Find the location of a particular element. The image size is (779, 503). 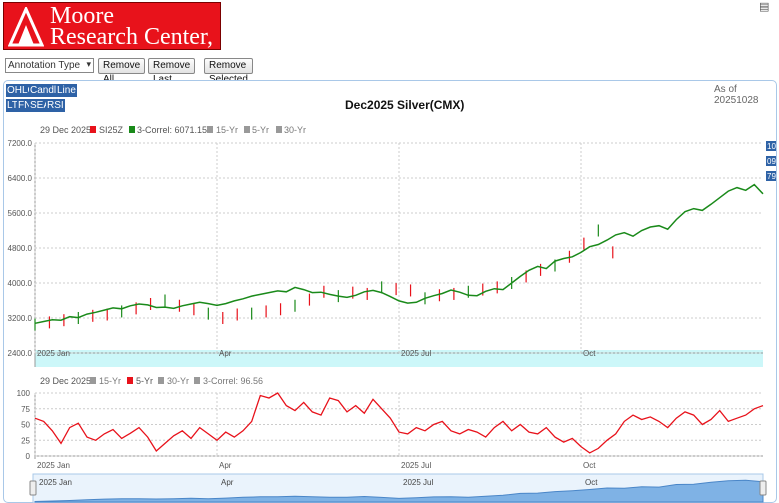

seasonal-y-tick-label: 50 is located at coordinates (25, 425).